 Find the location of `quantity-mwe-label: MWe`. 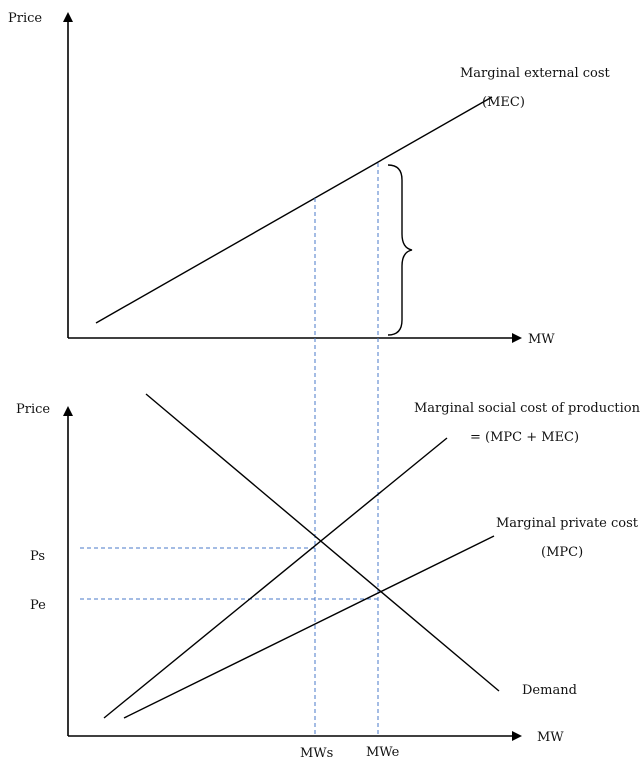

quantity-mwe-label: MWe is located at coordinates (383, 751).